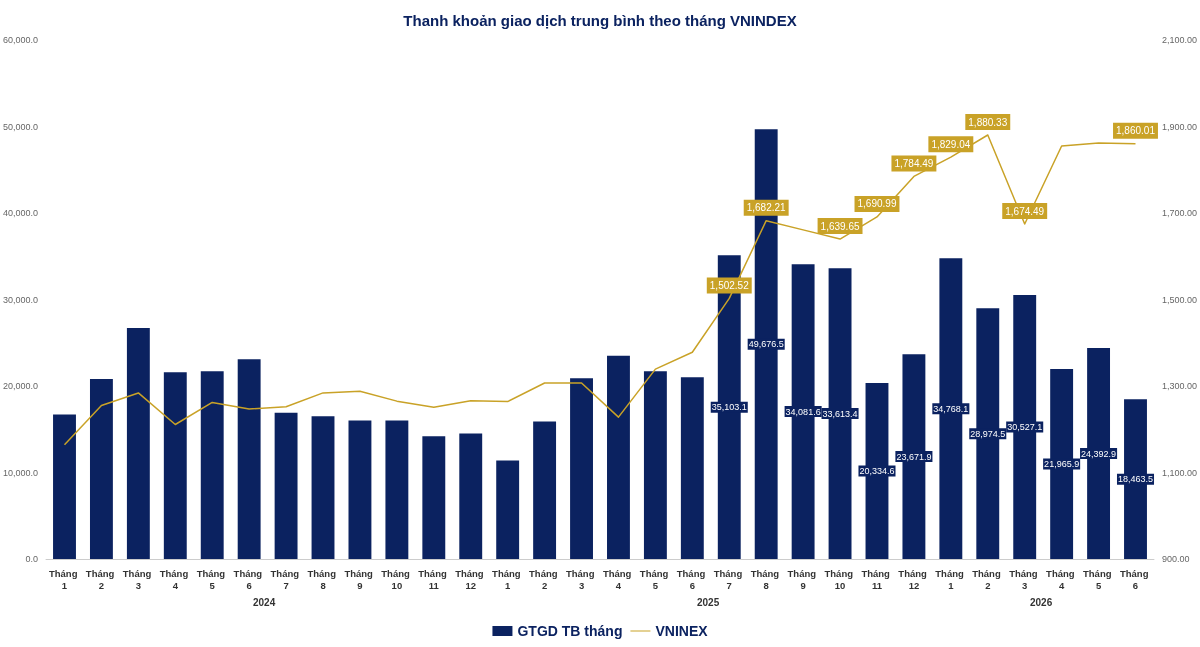 The height and width of the screenshot is (647, 1200). Describe the element at coordinates (20, 386) in the screenshot. I see `y-tick-label: 20,000.0` at that location.